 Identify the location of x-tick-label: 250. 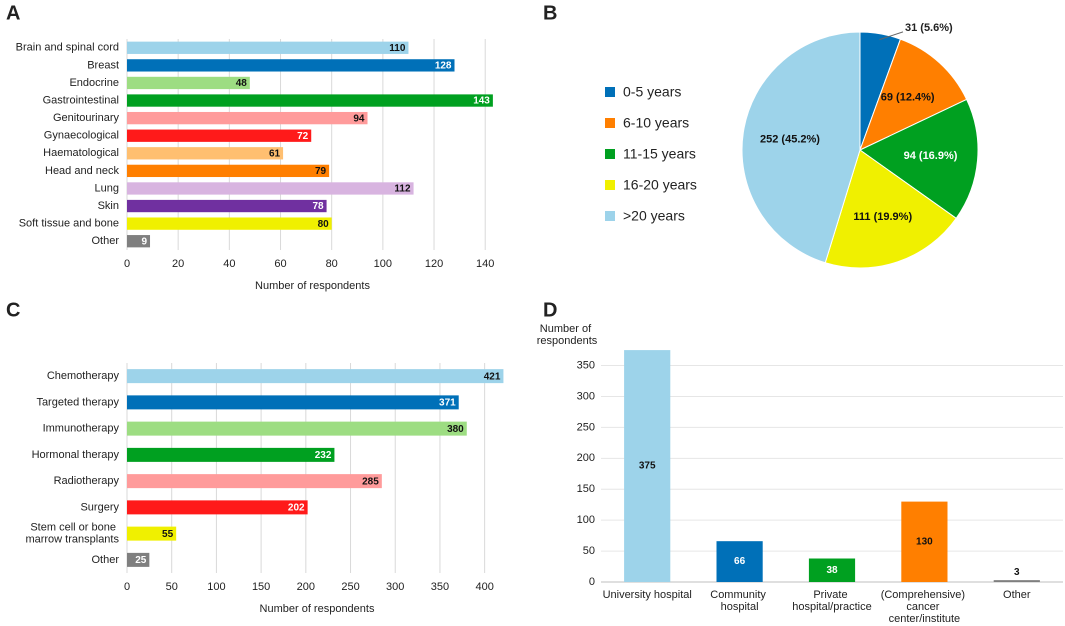
(350, 587).